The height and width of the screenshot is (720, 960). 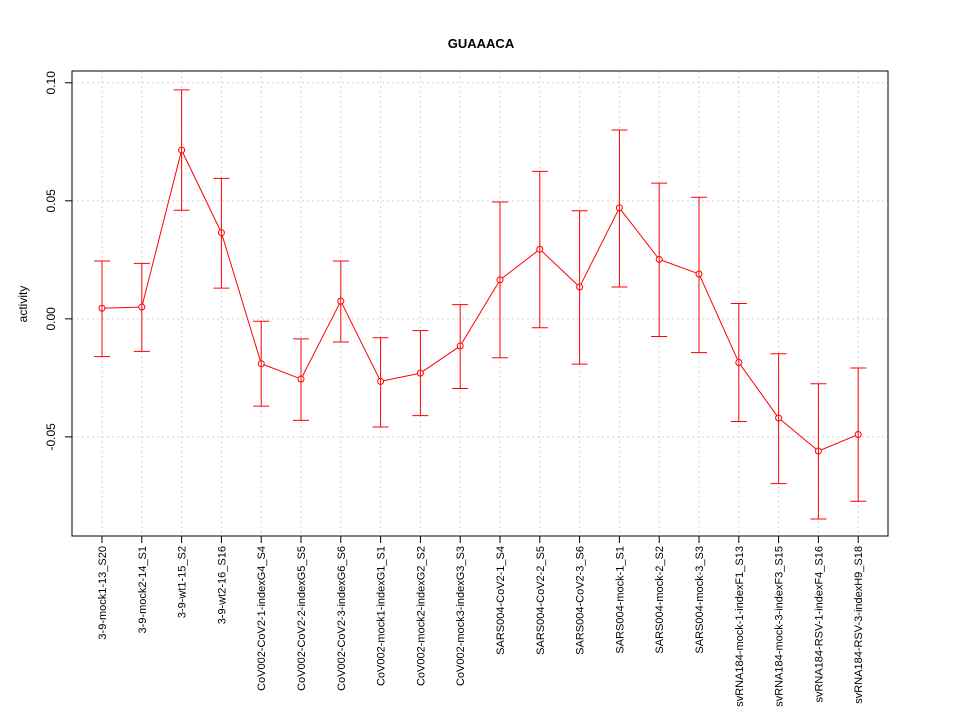 I want to click on x-tick-label: 3-9-mock2-14_S1, so click(x=143, y=589).